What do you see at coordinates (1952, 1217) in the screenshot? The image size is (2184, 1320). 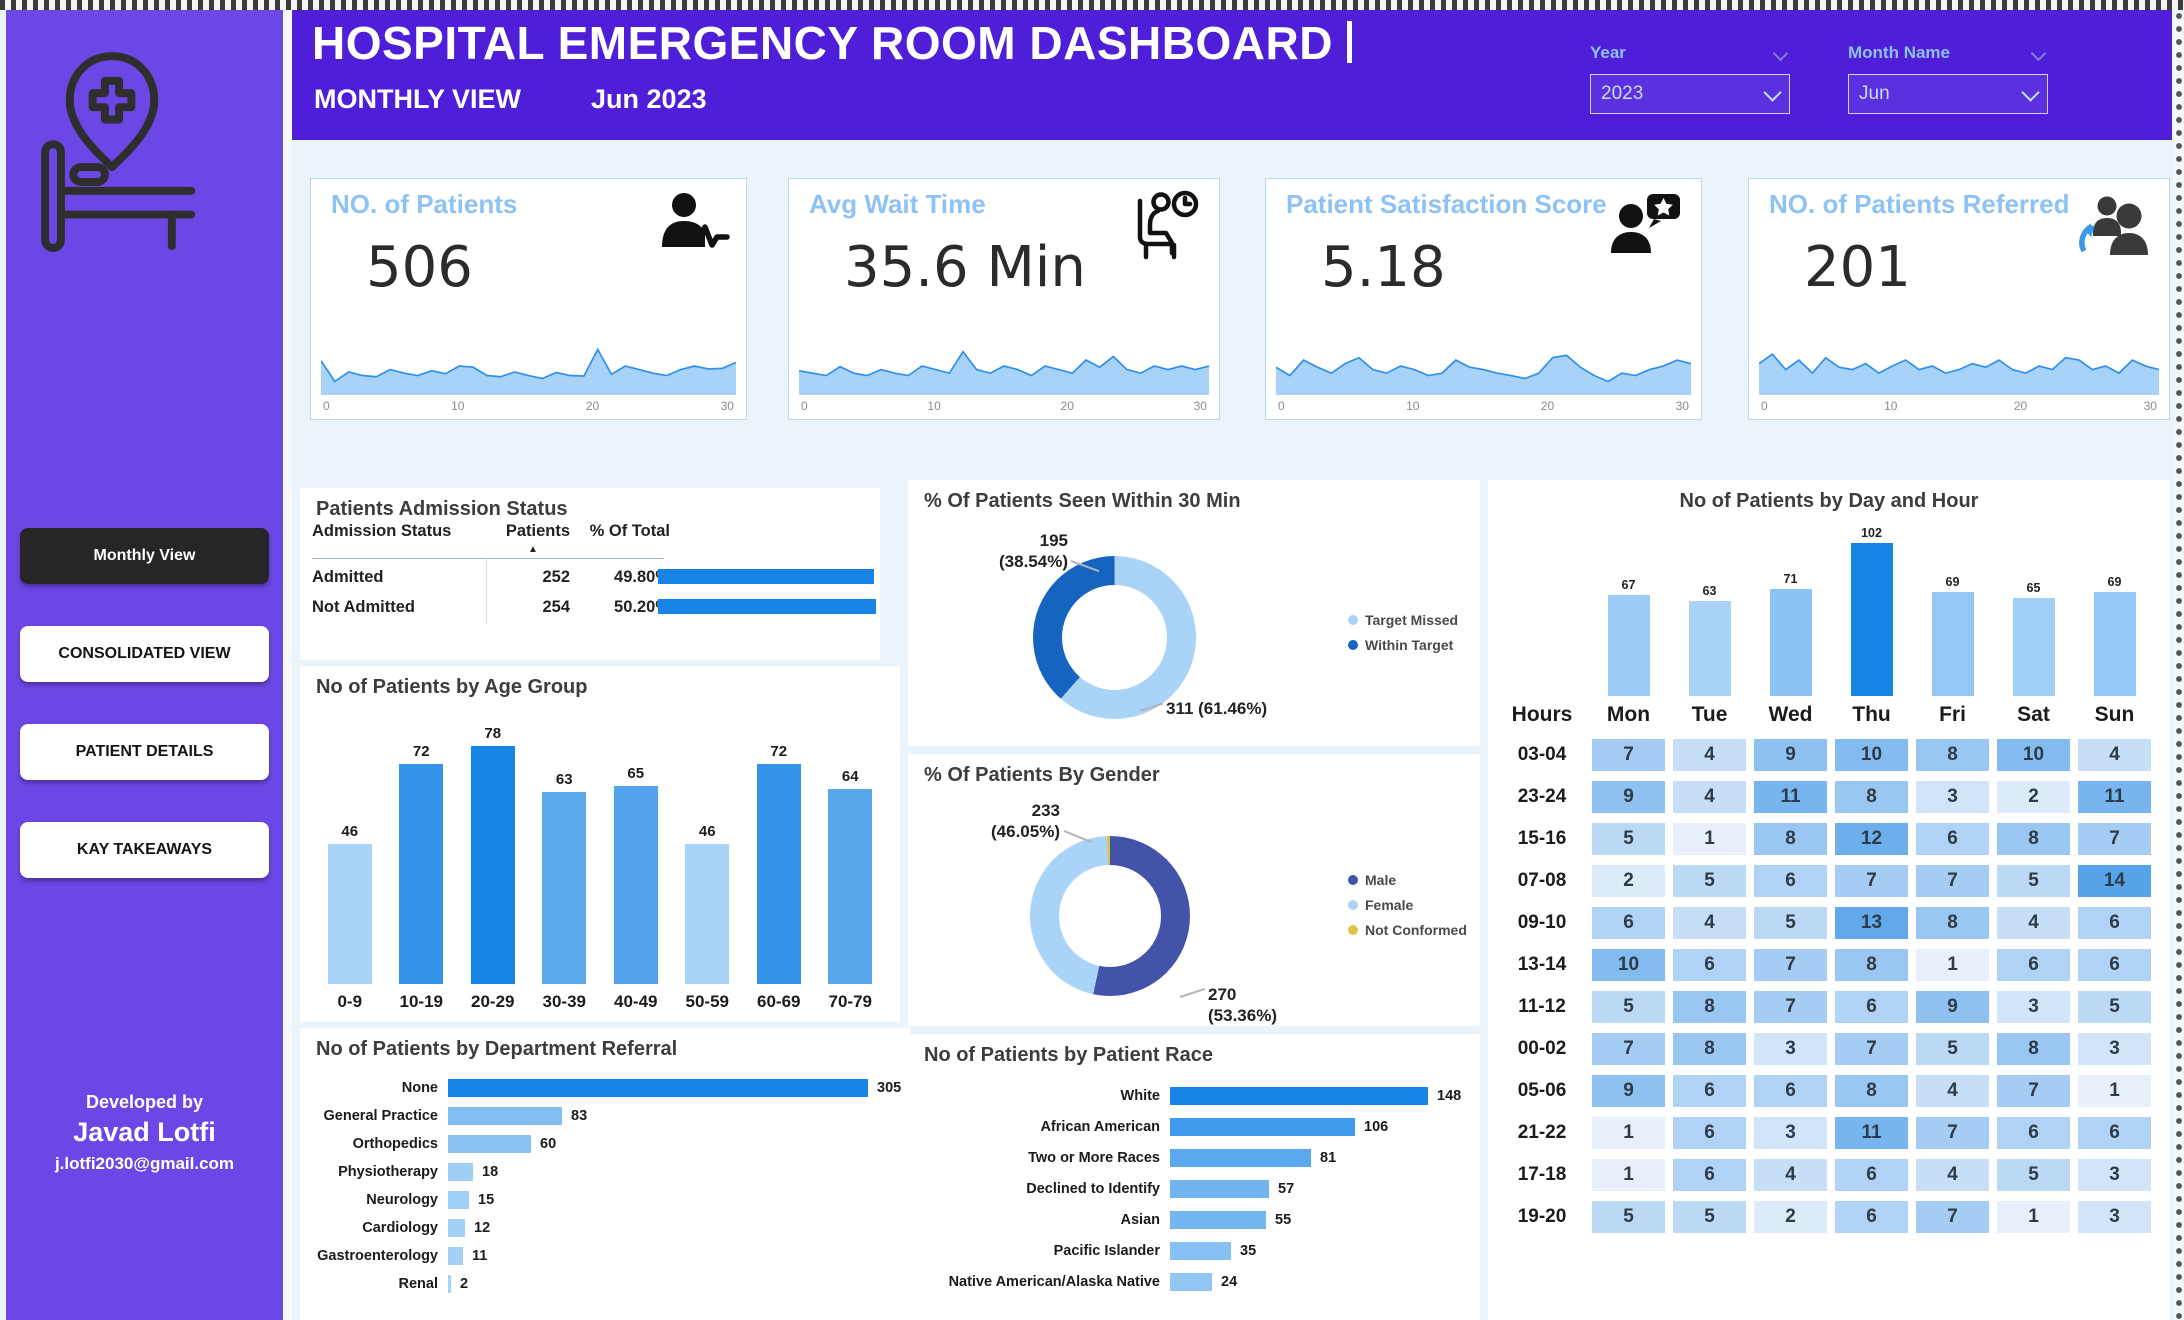 I see `heatmap-cell-19-20-fri: 7` at bounding box center [1952, 1217].